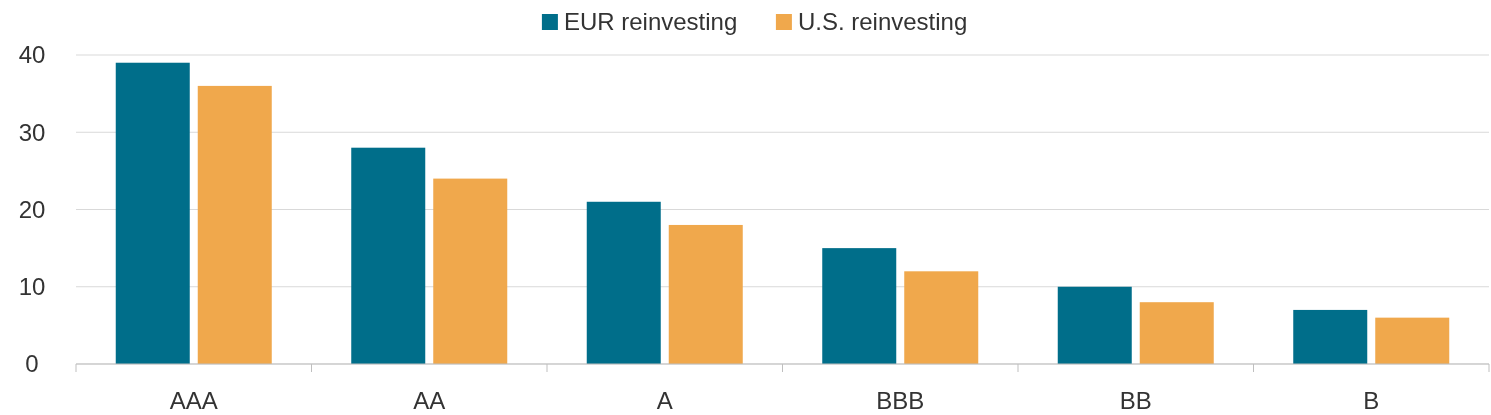 Image resolution: width=1491 pixels, height=415 pixels. Describe the element at coordinates (650, 22) in the screenshot. I see `legend-label: EUR reinvesting` at that location.